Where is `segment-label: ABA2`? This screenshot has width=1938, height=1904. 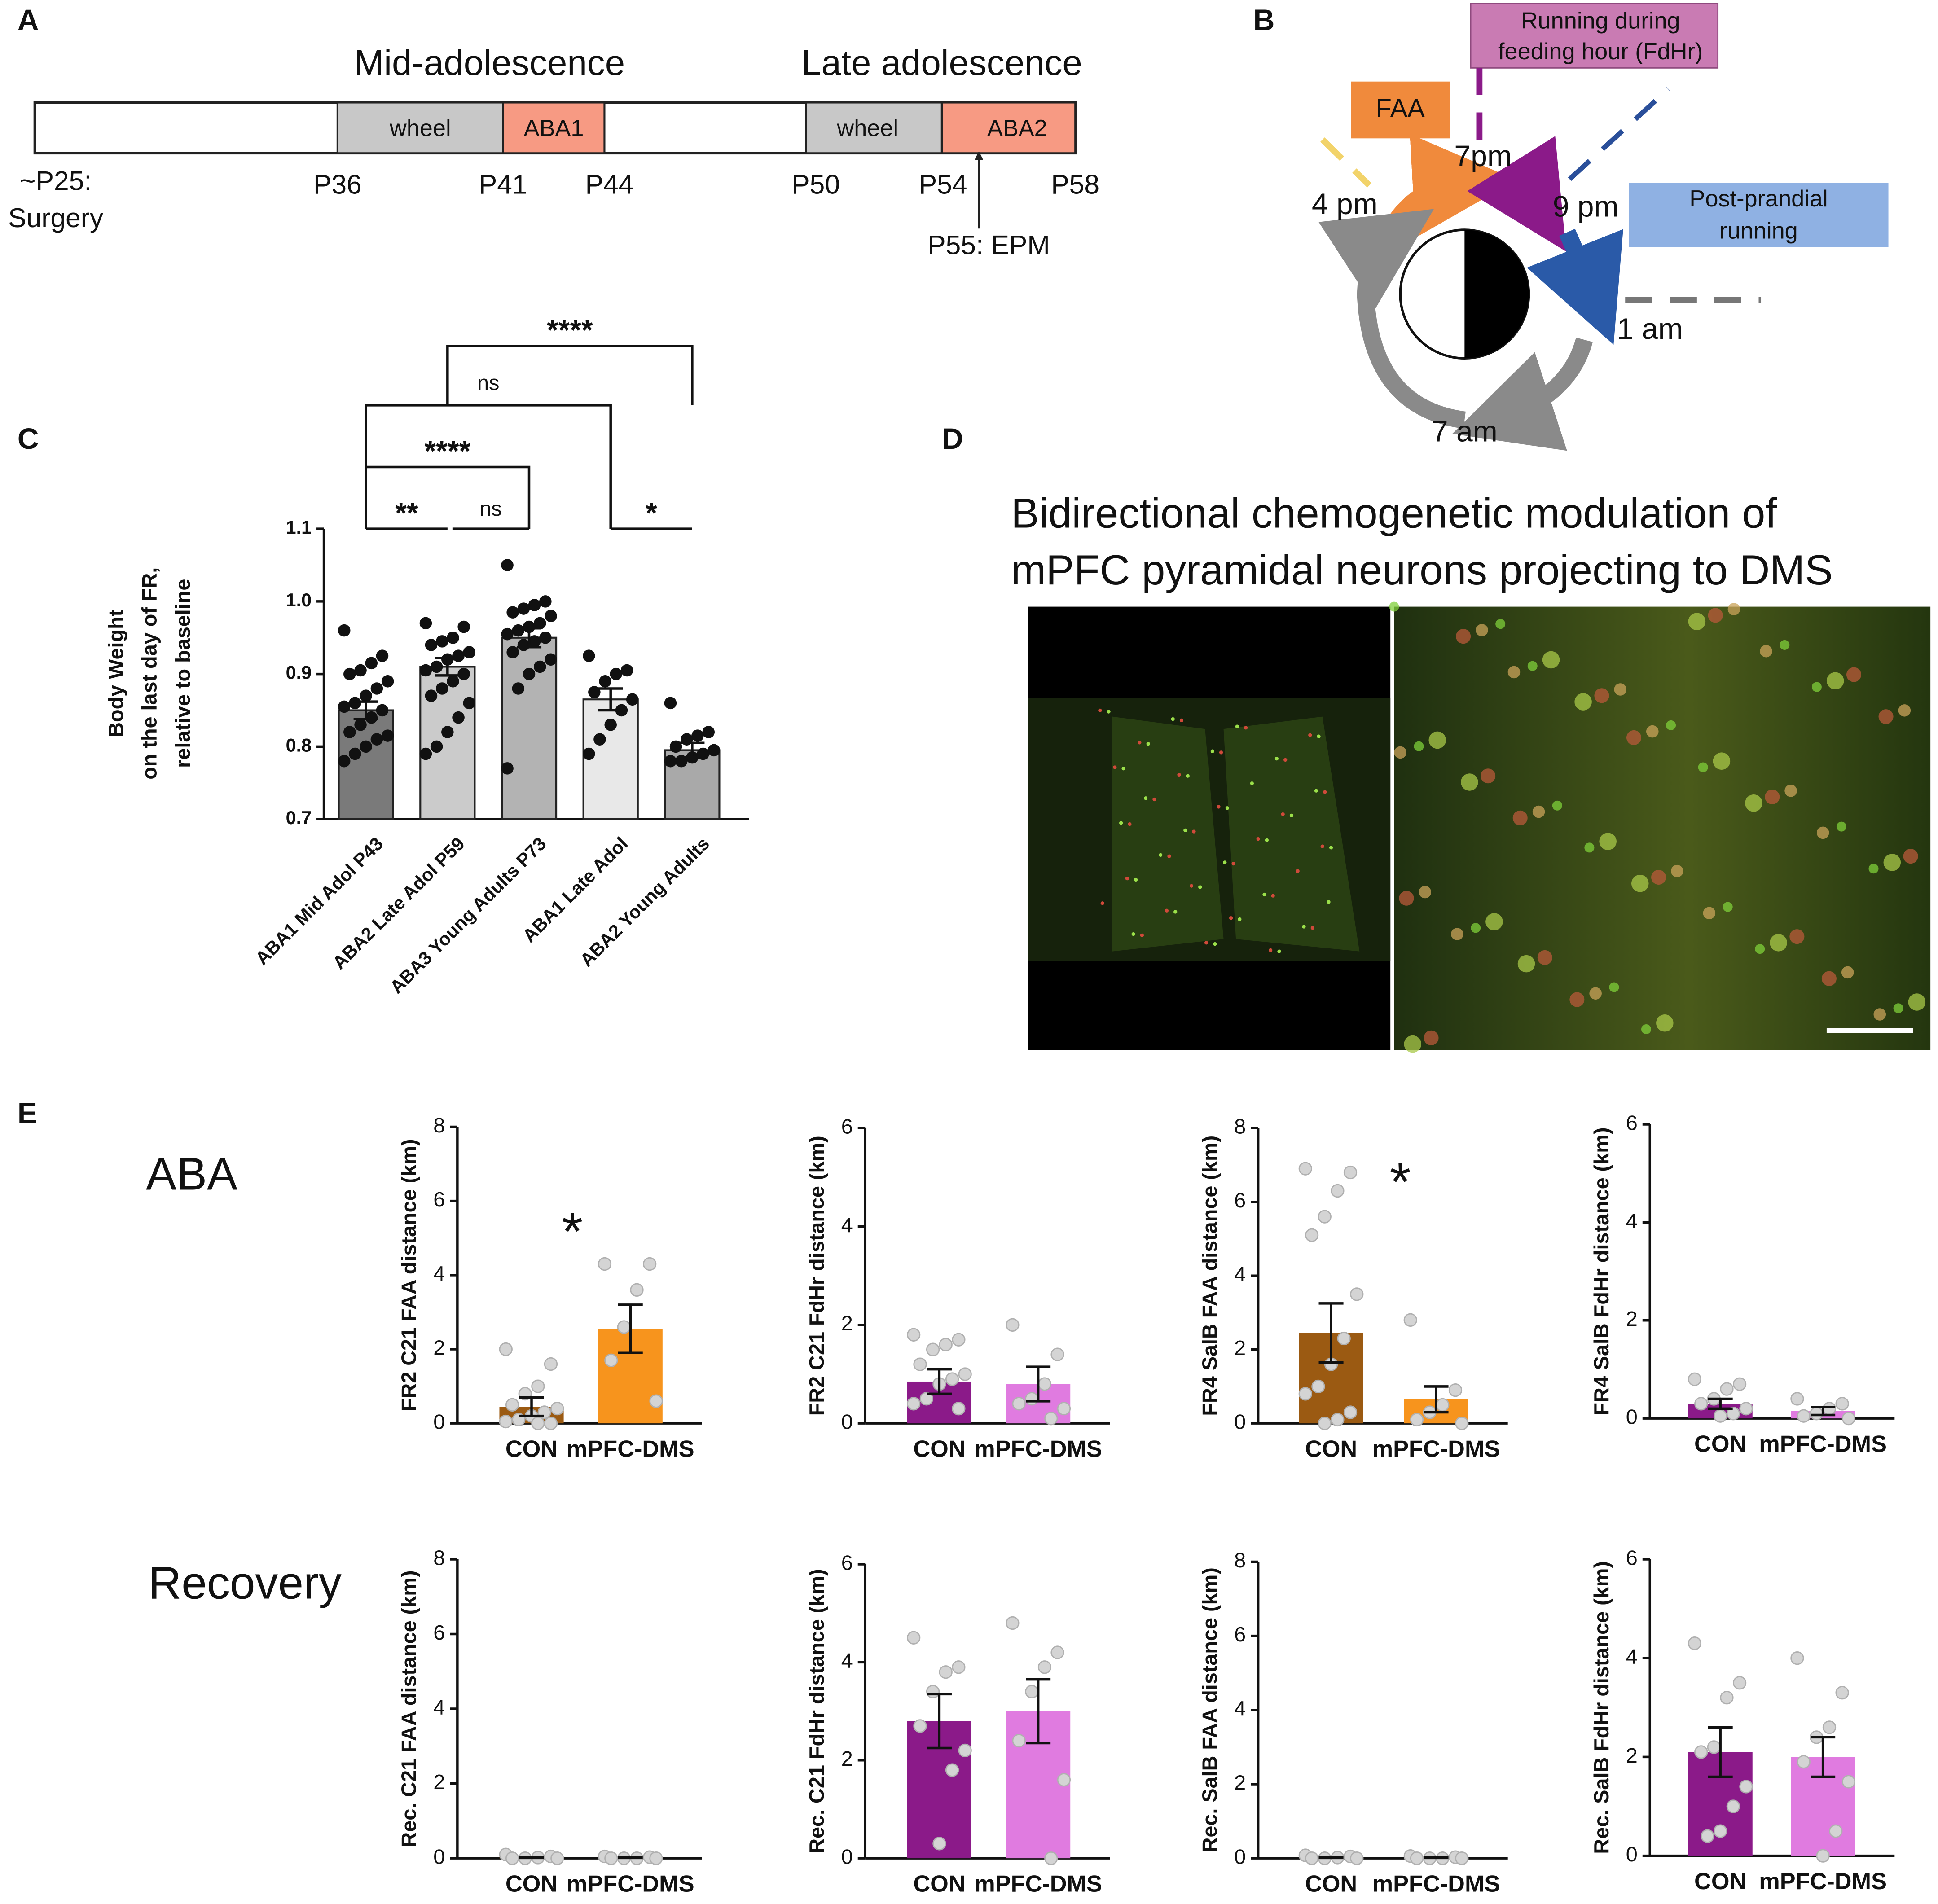
segment-label: ABA2 is located at coordinates (1017, 128).